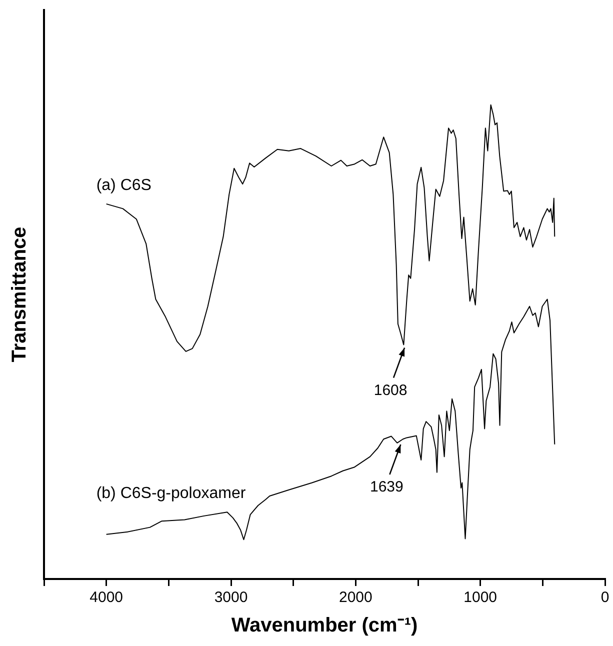 Image resolution: width=613 pixels, height=646 pixels. Describe the element at coordinates (107, 597) in the screenshot. I see `x-tick-label: 4000` at that location.